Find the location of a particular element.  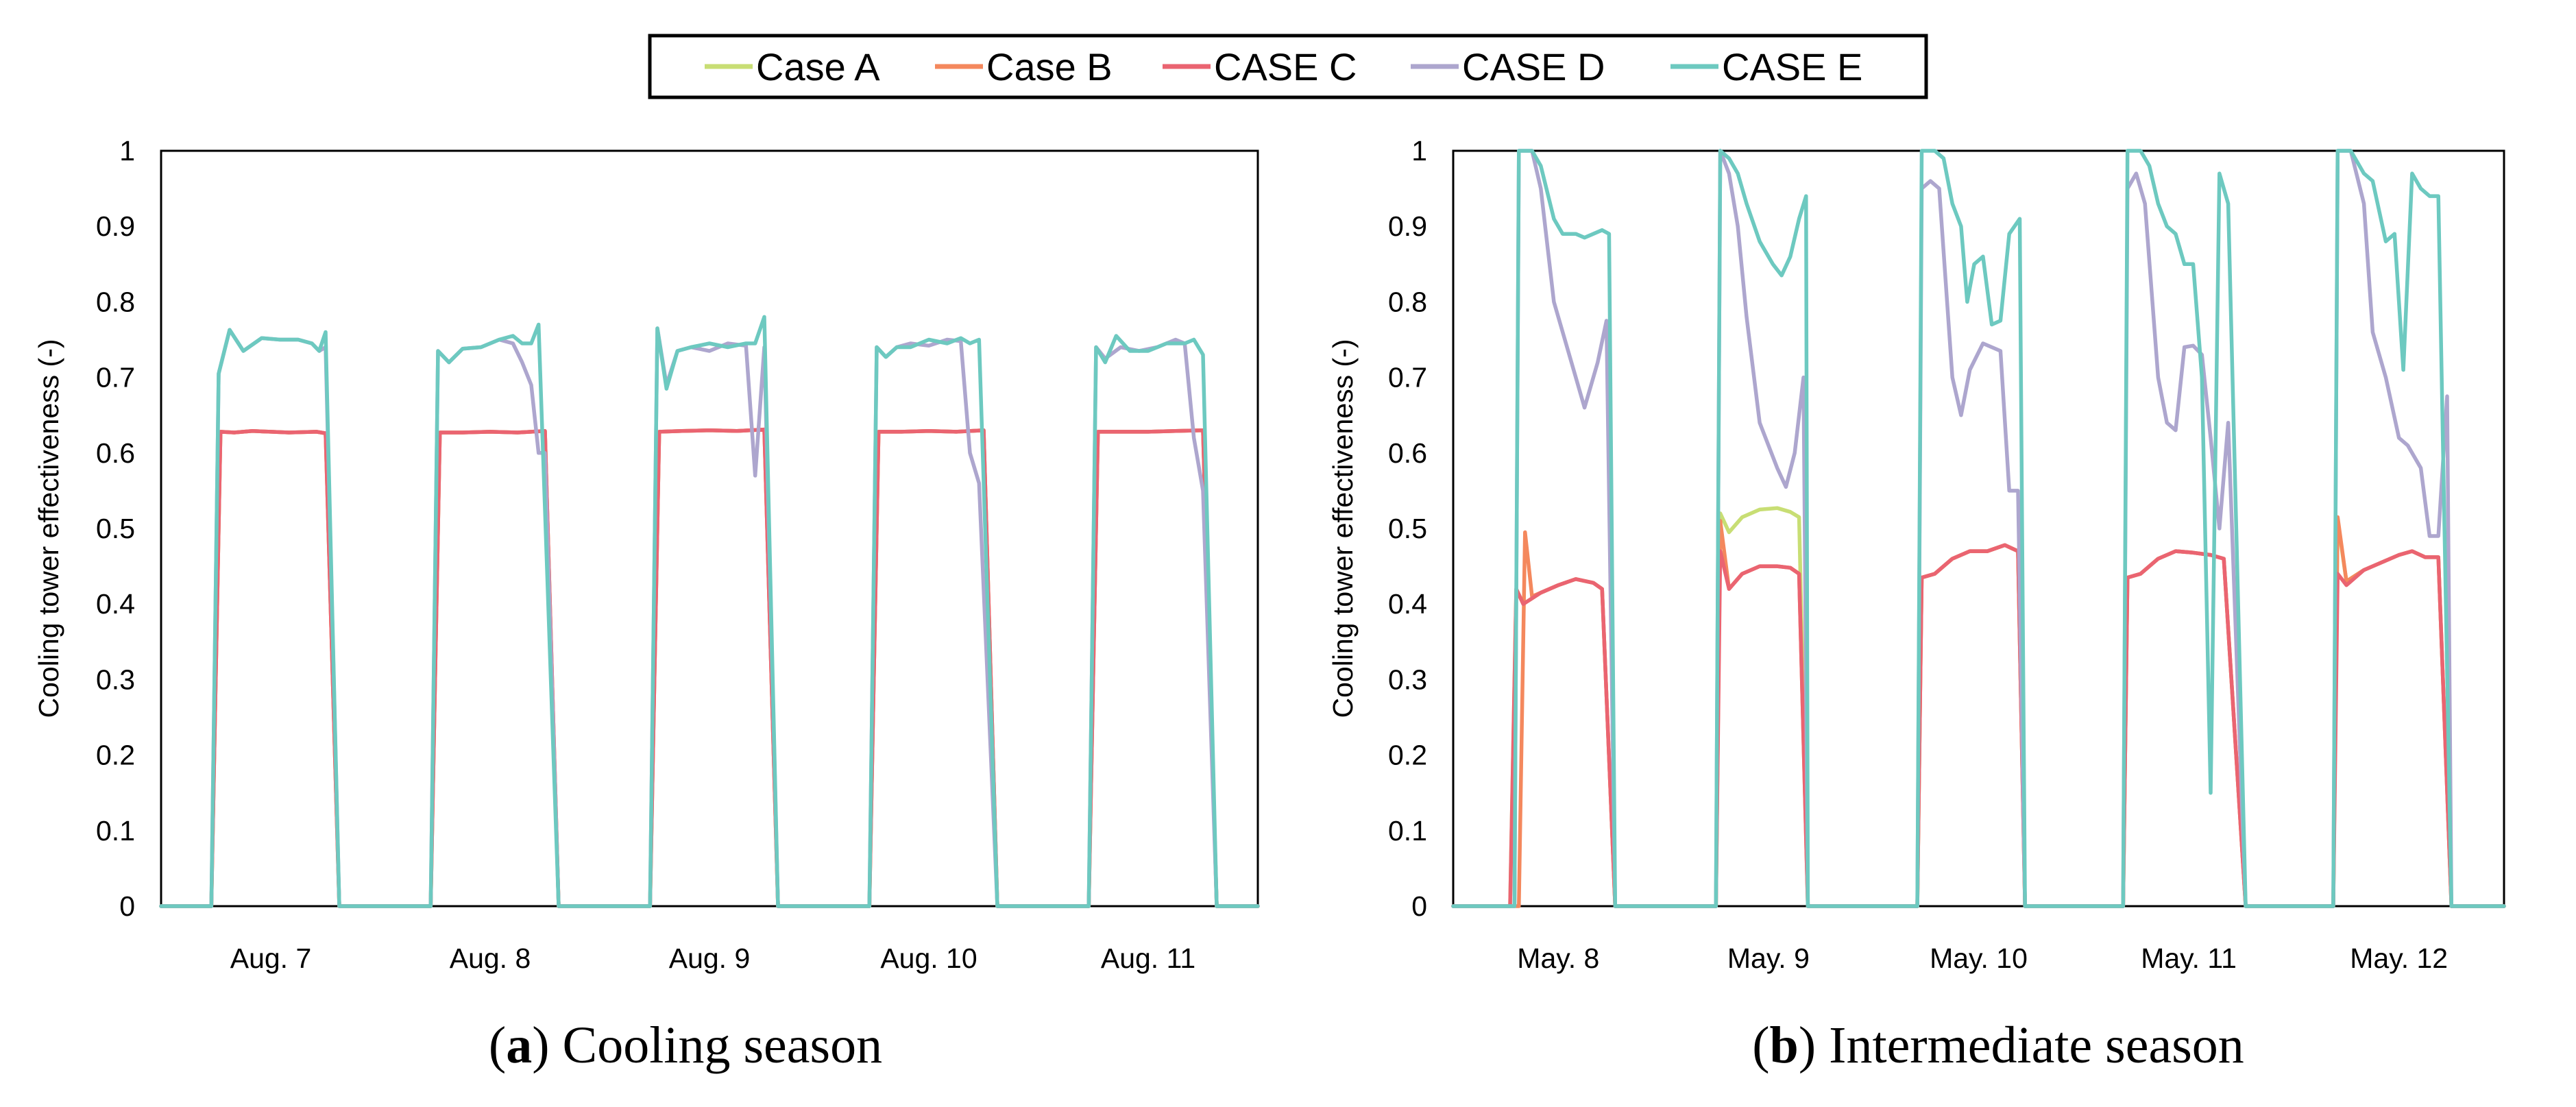

x-tick-label: Aug. 10 is located at coordinates (928, 958).